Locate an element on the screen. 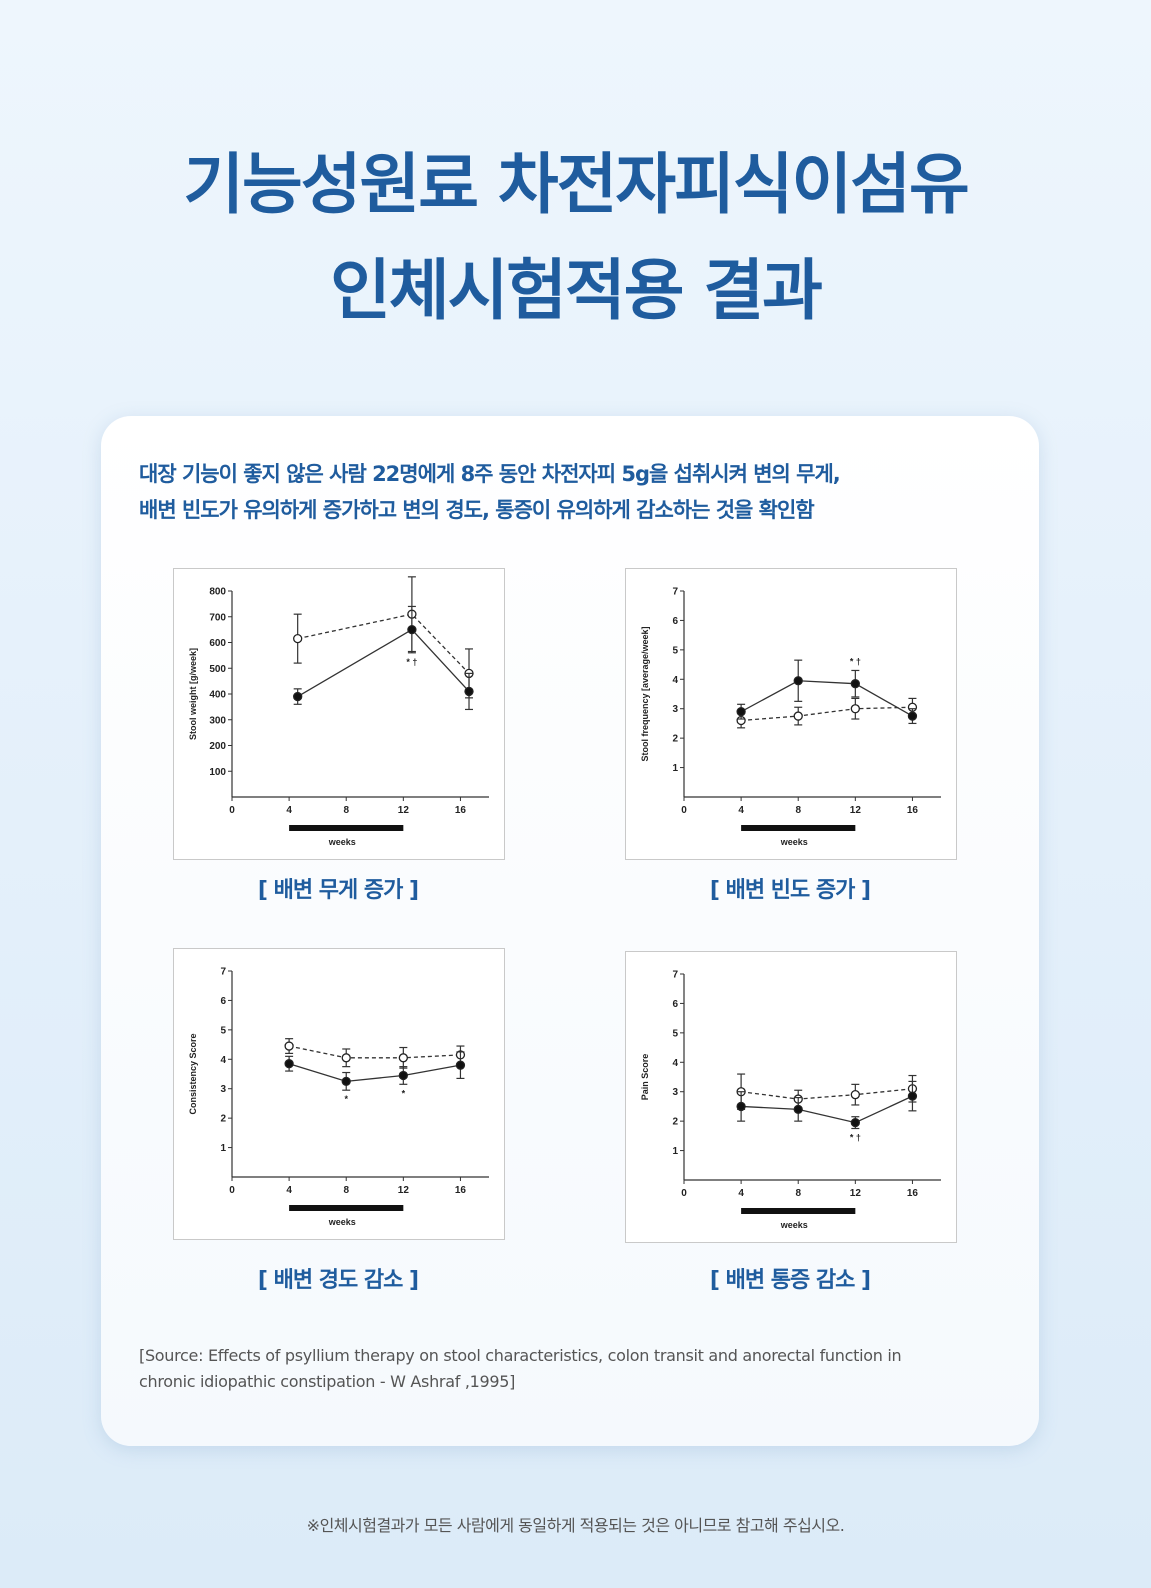 The width and height of the screenshot is (1151, 1588). svg-text: 800 is located at coordinates (217, 592).